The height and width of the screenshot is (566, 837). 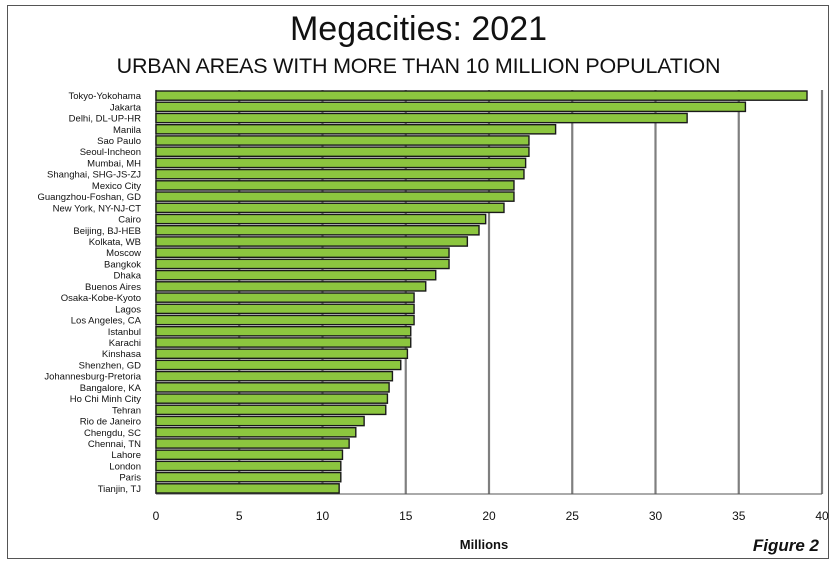 I want to click on x-tick-label: 25, so click(x=573, y=516).